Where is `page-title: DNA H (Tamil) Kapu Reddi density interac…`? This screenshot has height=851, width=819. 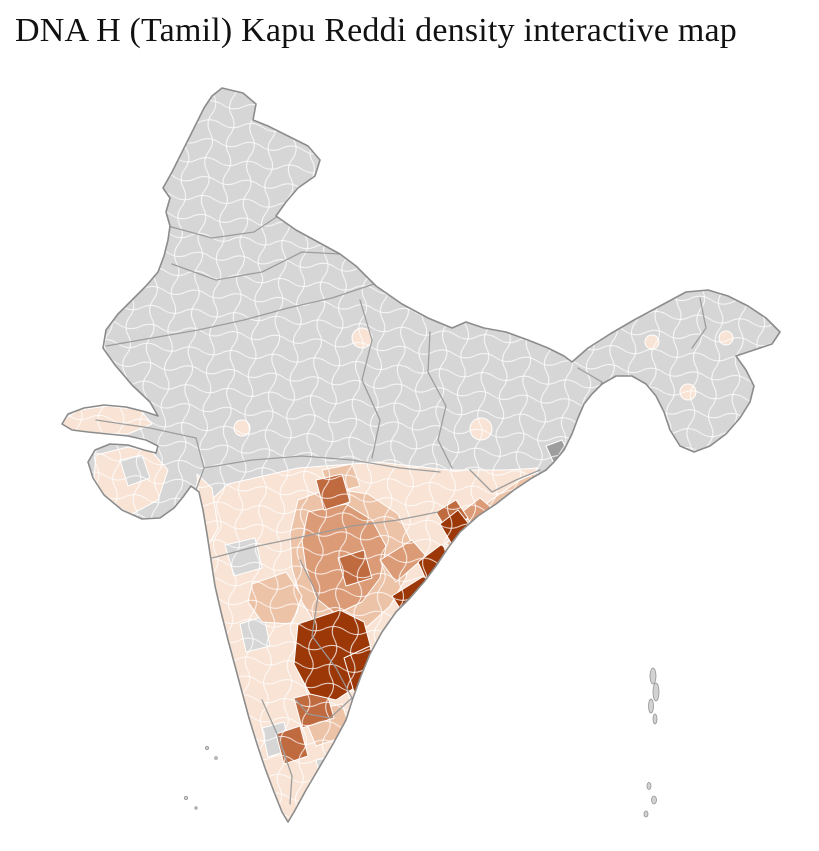
page-title: DNA H (Tamil) Kapu Reddi density interac… is located at coordinates (376, 30).